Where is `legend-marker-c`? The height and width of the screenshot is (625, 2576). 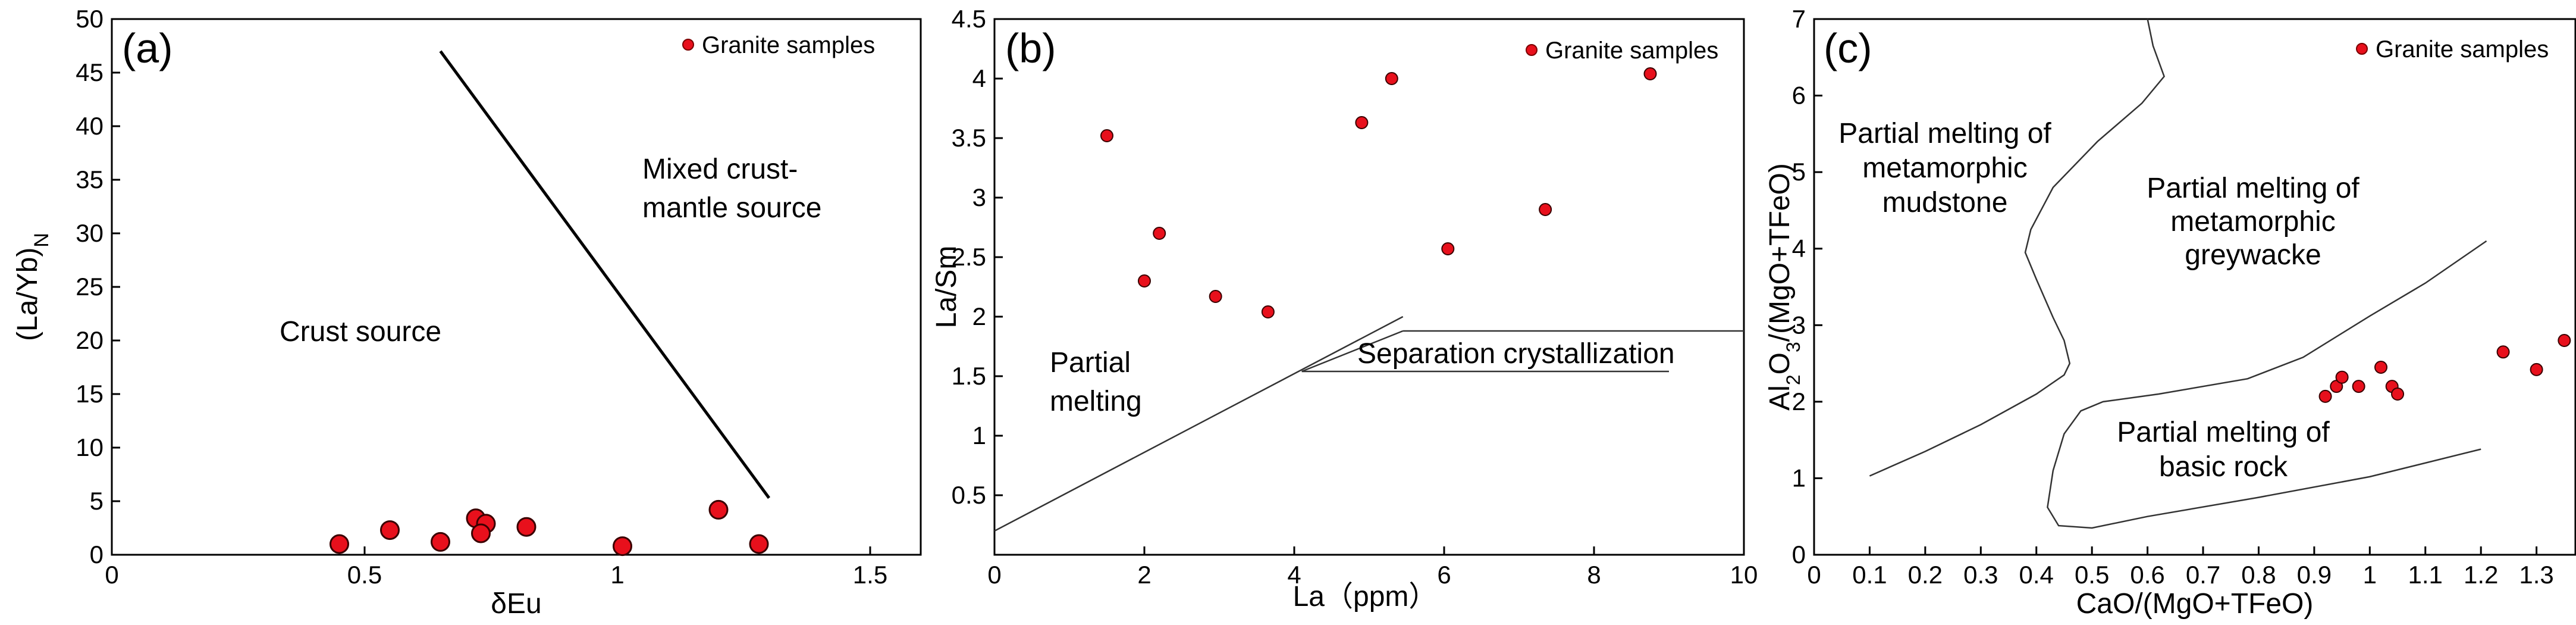
legend-marker-c is located at coordinates (2362, 49).